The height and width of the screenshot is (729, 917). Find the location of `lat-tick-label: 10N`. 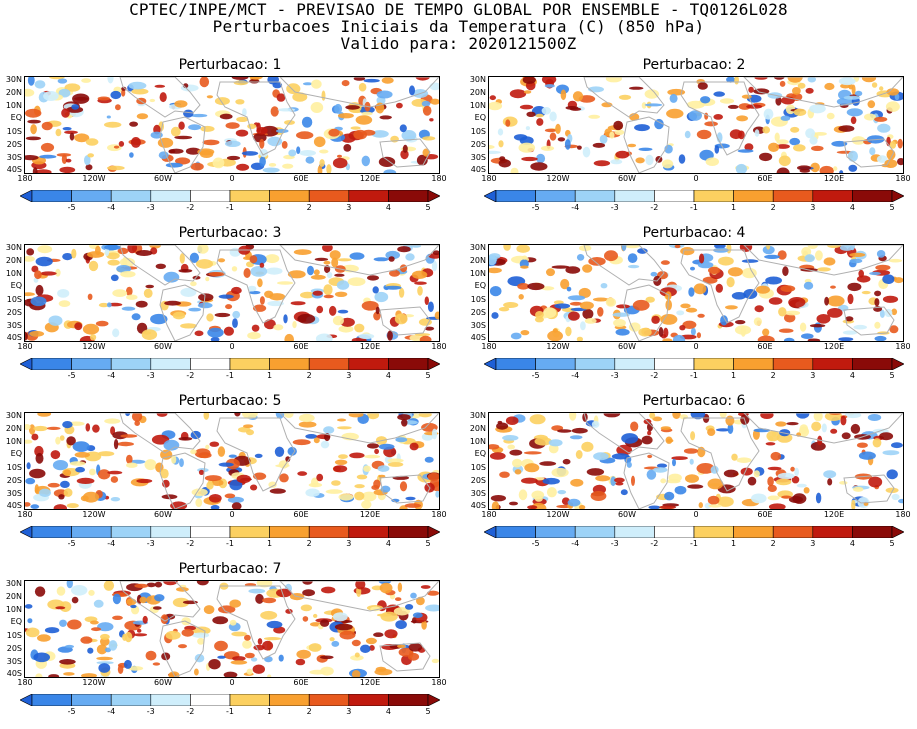

lat-tick-label: 10N is located at coordinates (477, 273).